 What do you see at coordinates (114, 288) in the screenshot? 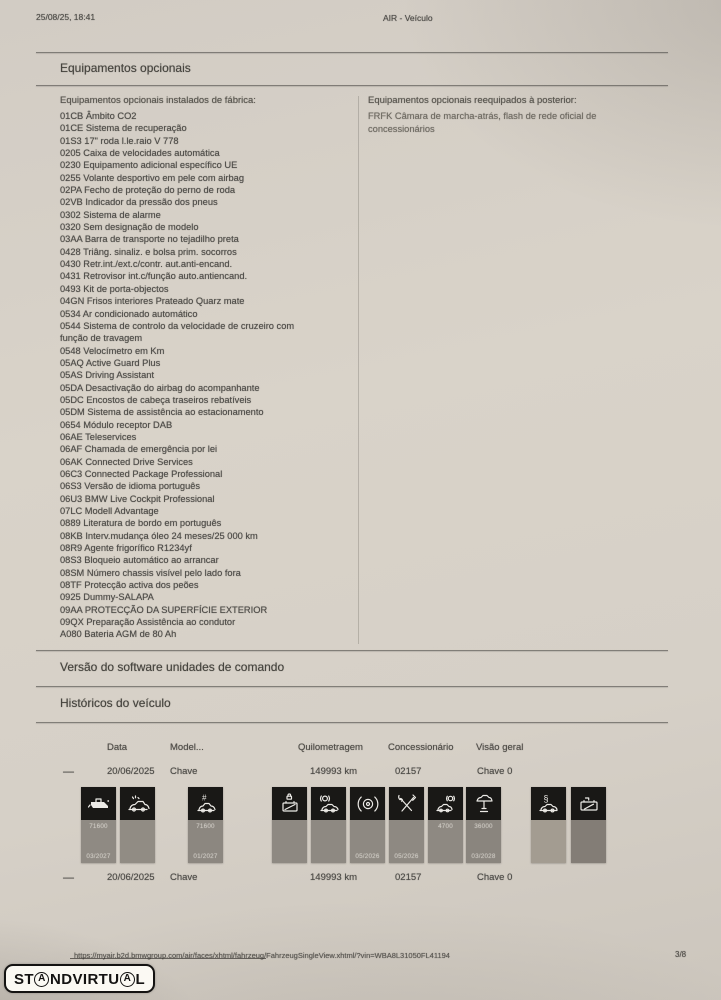
I see `equipment-item: 0493 Kit de porta-objectos` at bounding box center [114, 288].